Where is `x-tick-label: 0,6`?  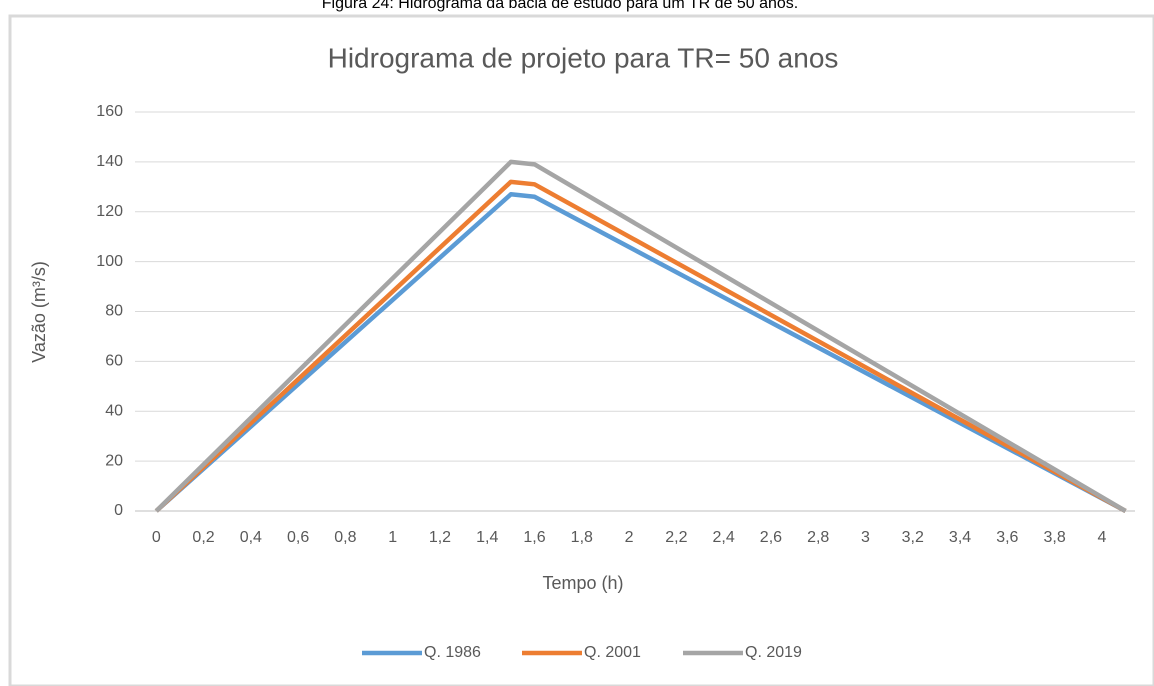 x-tick-label: 0,6 is located at coordinates (298, 537).